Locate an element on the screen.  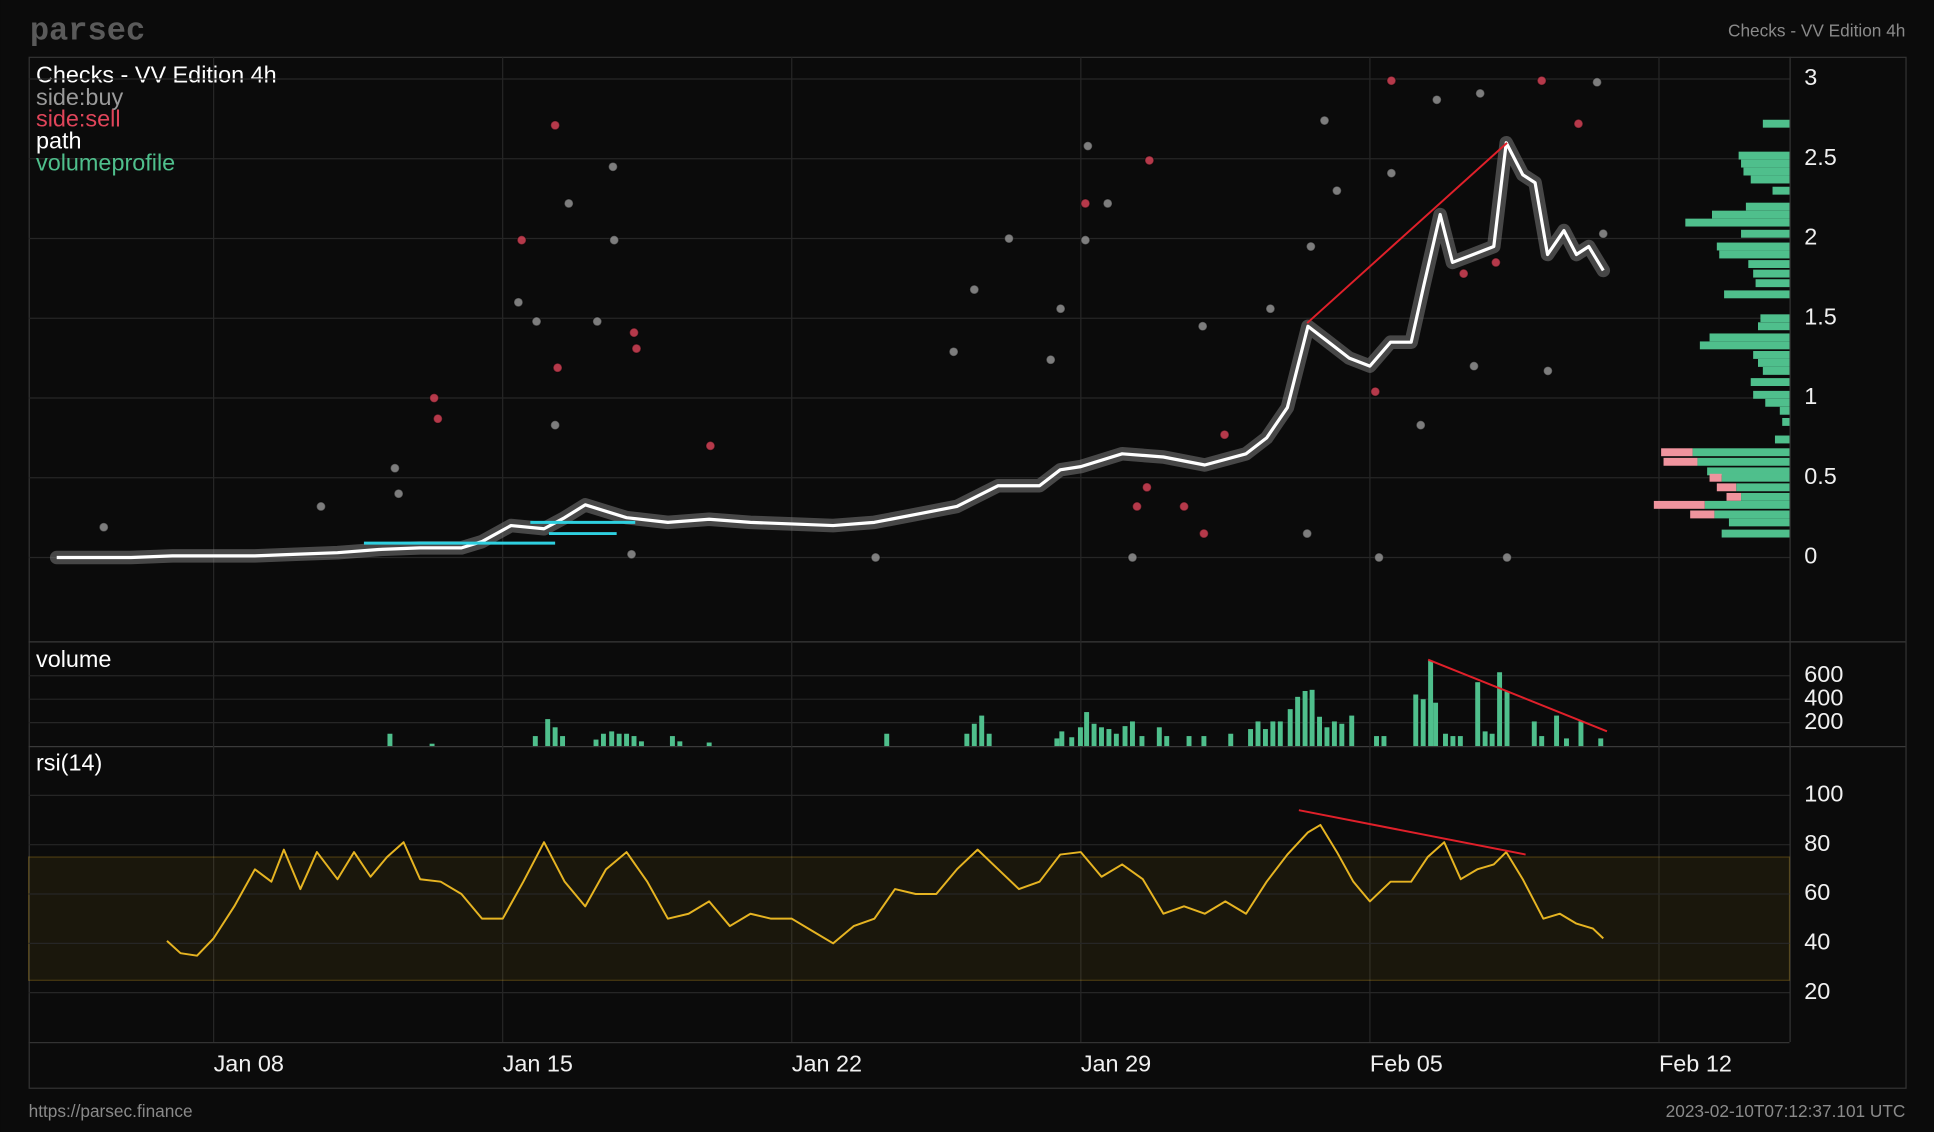
header-title: Checks - VV Edition 4h is located at coordinates (1816, 31).